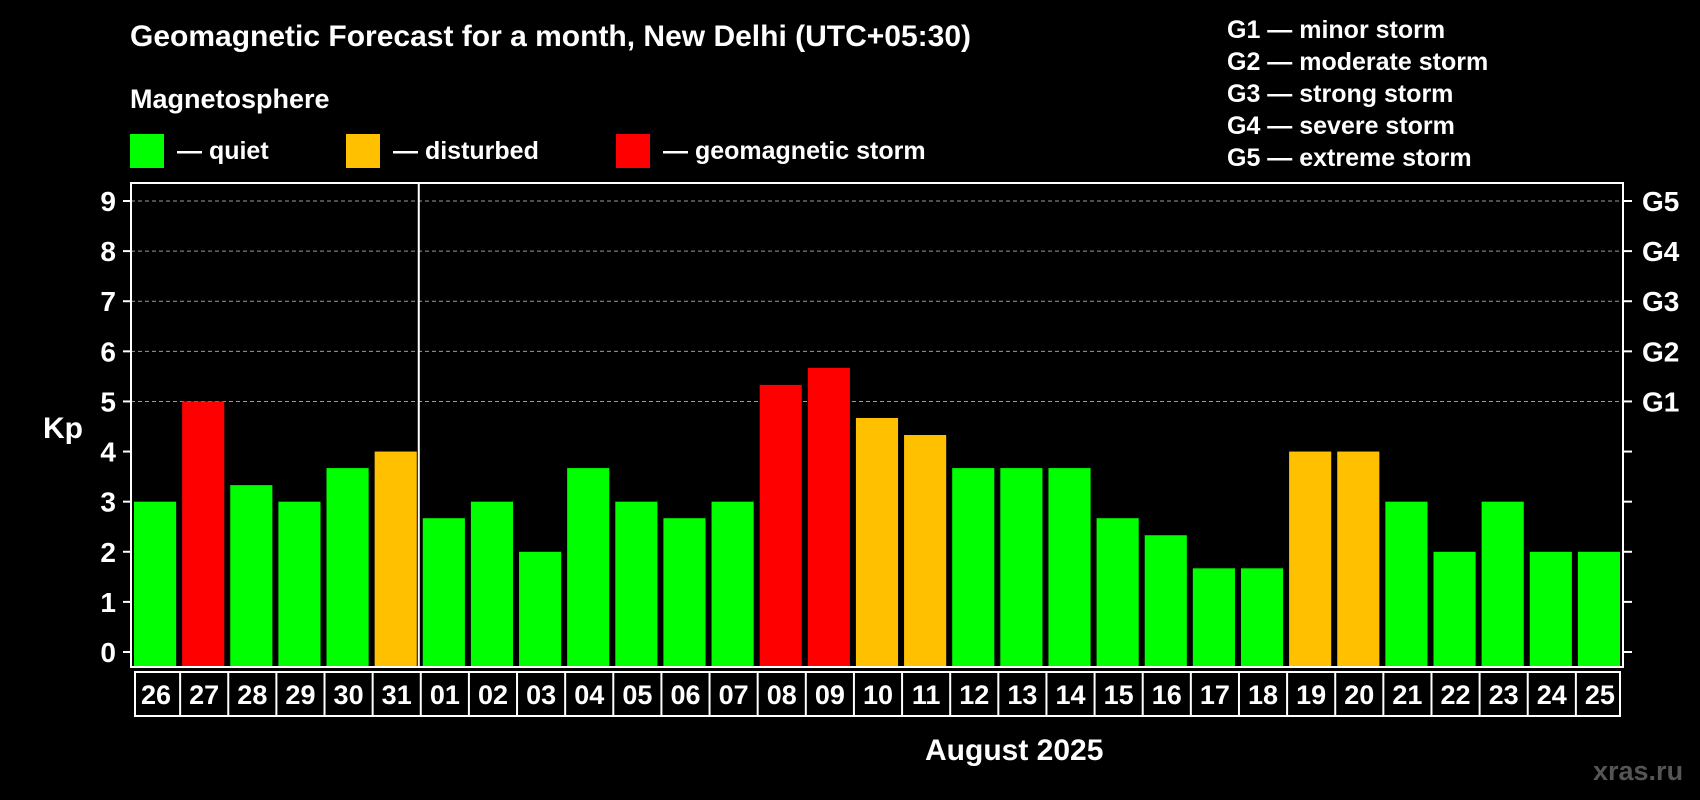 Image resolution: width=1700 pixels, height=800 pixels. I want to click on x-tick-label-30: 30, so click(349, 695).